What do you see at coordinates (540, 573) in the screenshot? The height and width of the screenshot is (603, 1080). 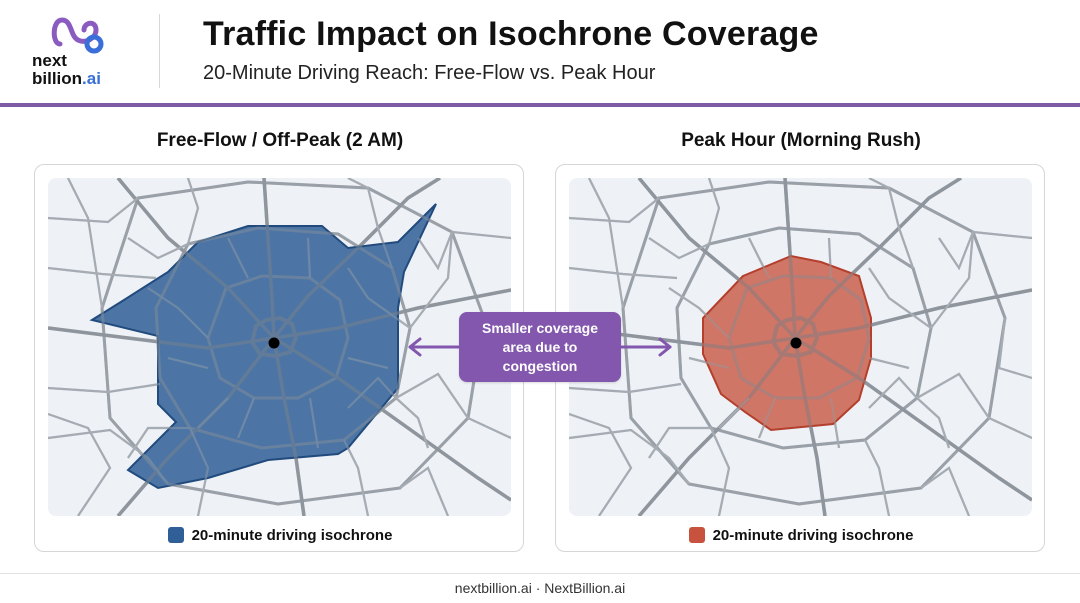 I see `footer-rule` at bounding box center [540, 573].